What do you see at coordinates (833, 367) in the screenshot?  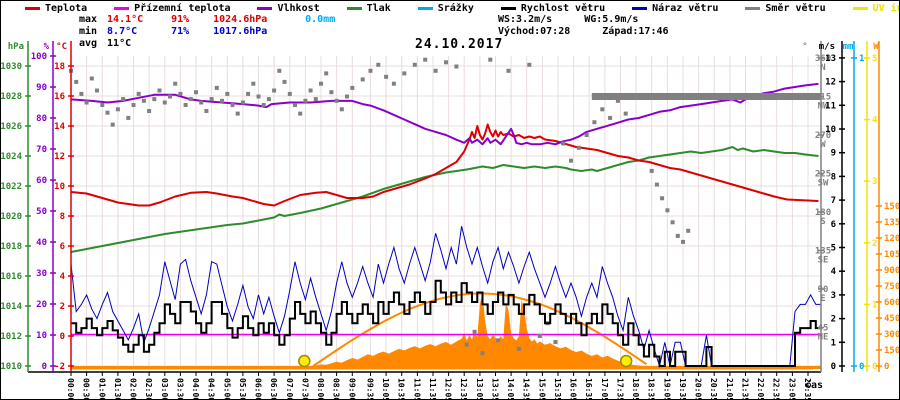 I see `ms-tick-label: 0` at bounding box center [833, 367].